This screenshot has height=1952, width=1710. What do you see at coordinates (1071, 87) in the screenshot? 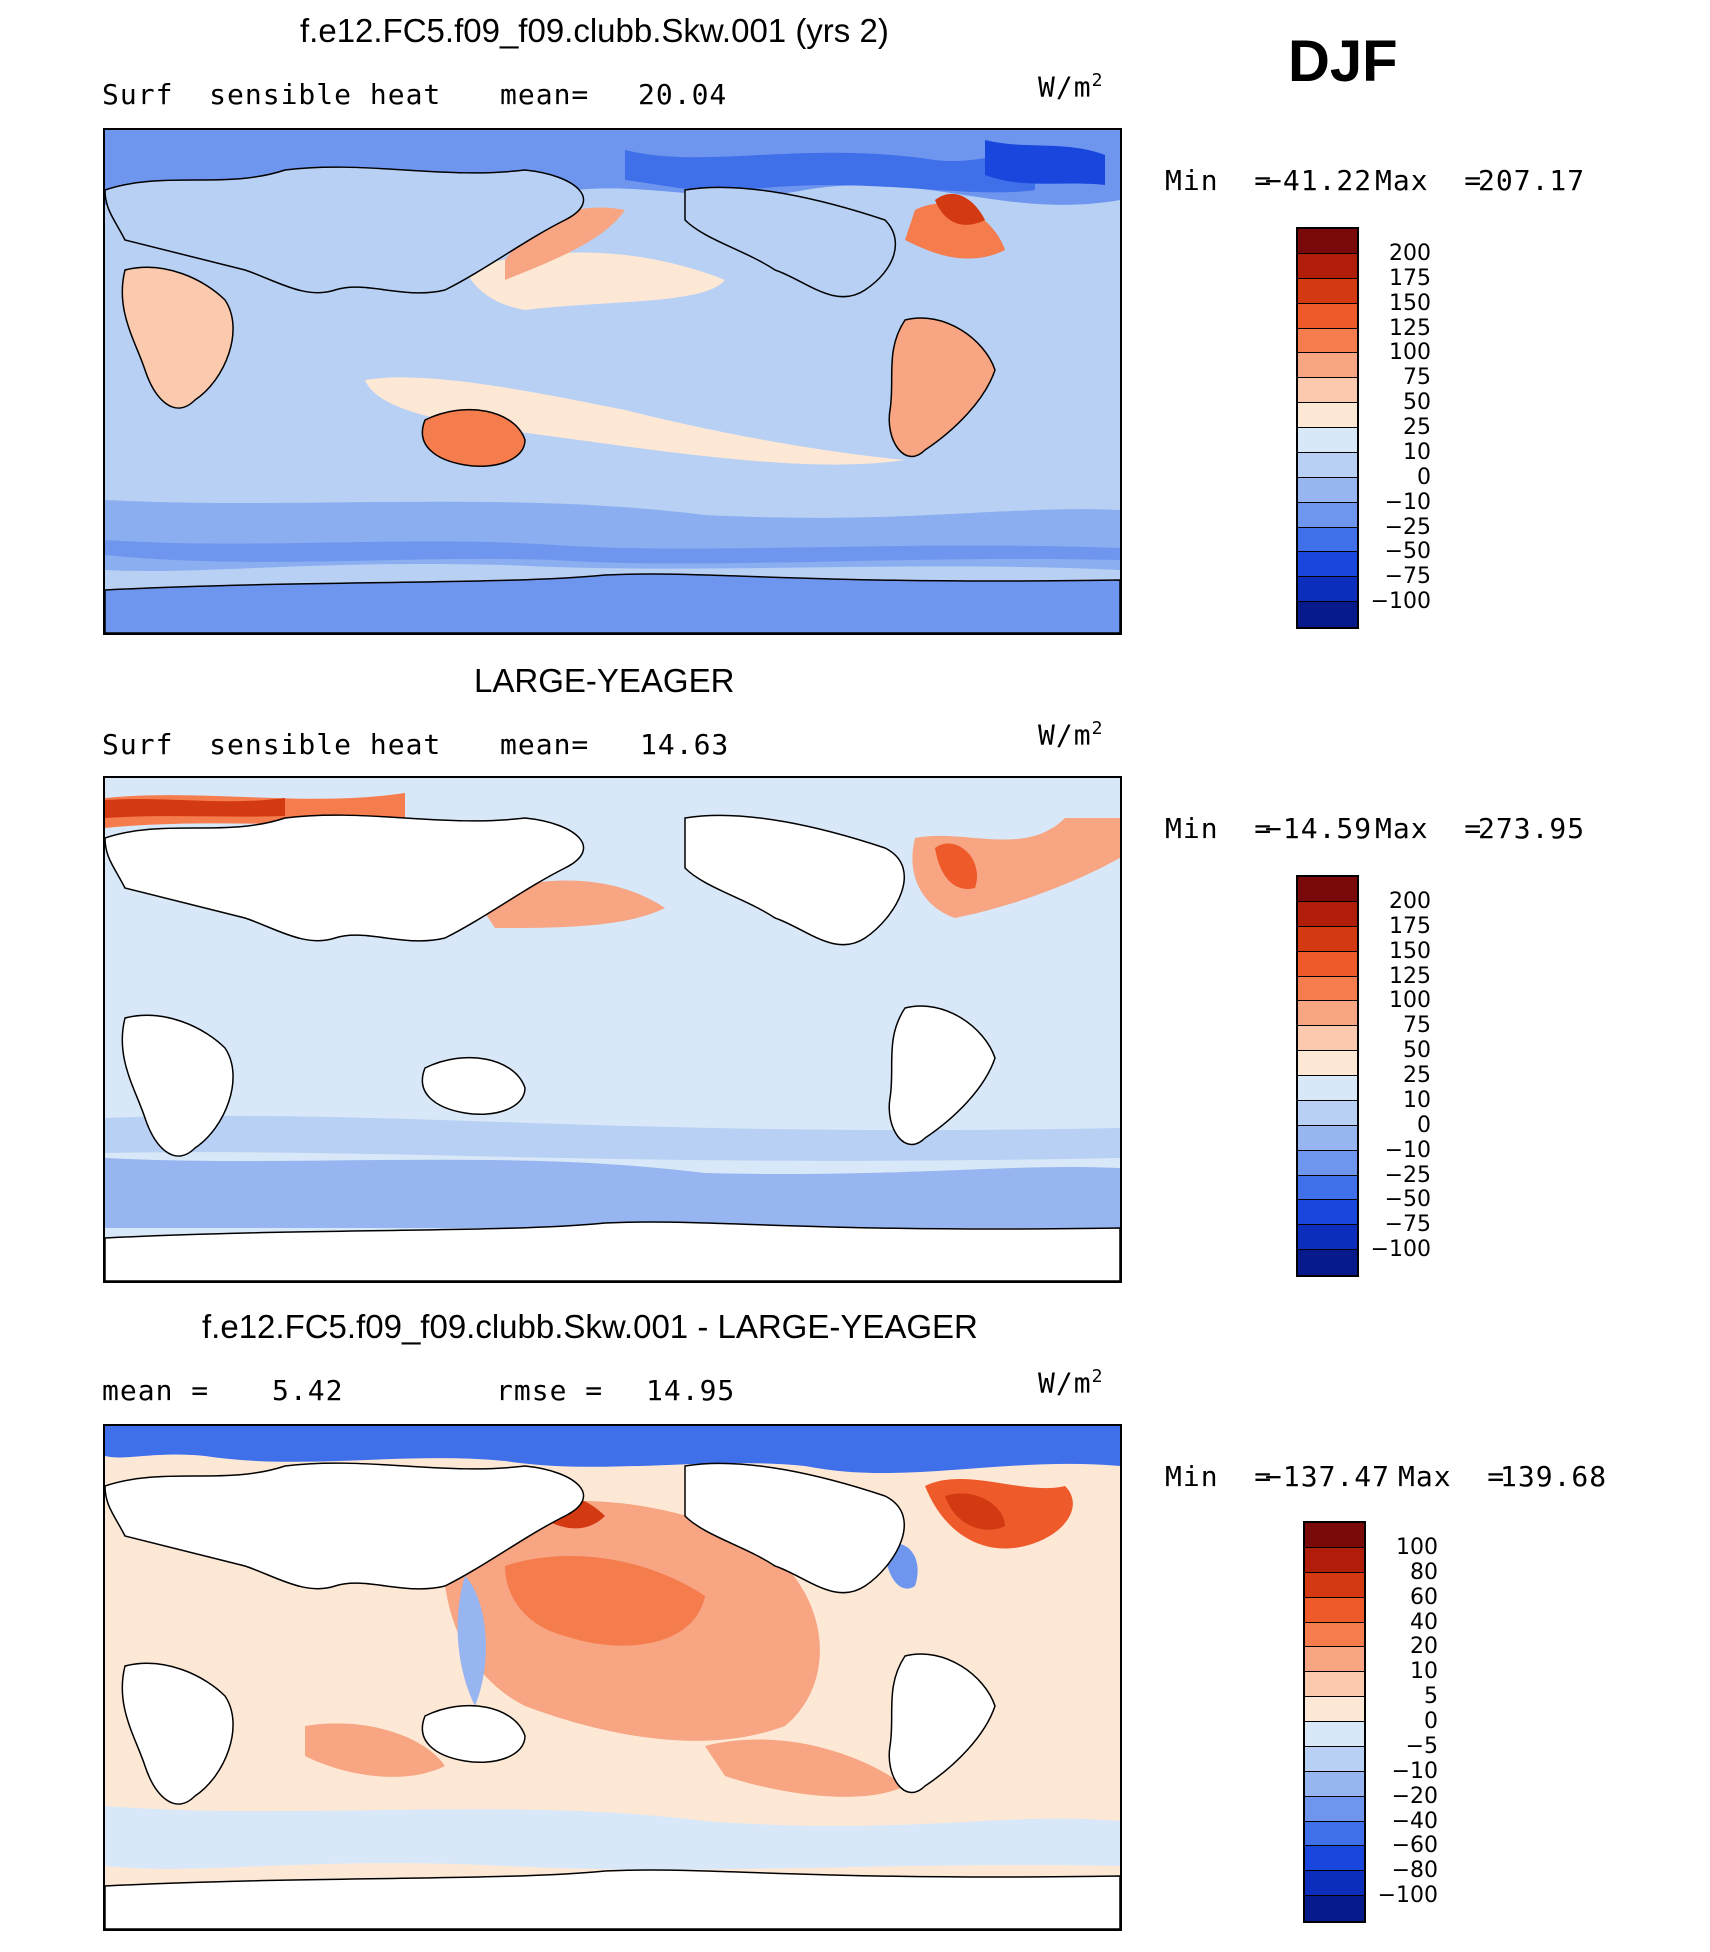
I see `panel-1-units: W/m2` at bounding box center [1071, 87].